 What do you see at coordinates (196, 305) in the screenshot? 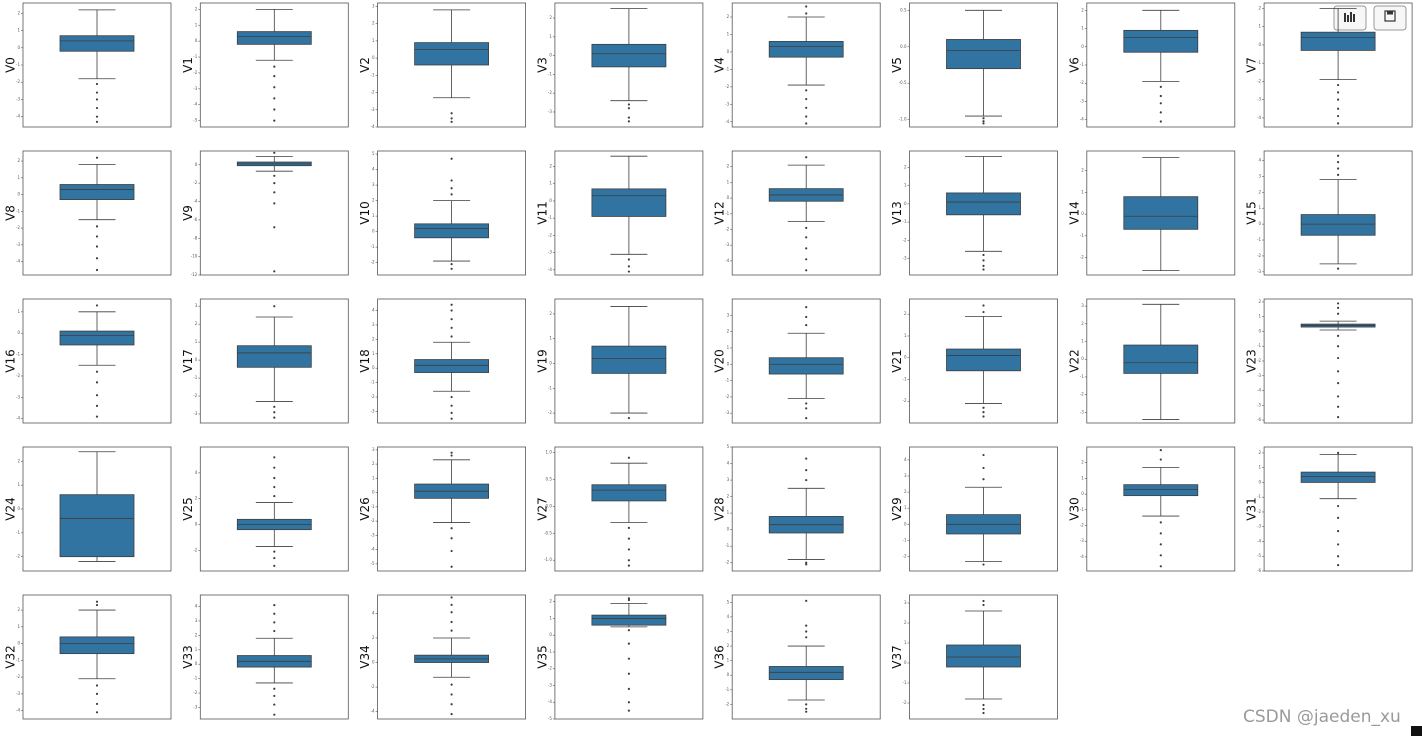
I see `y-tick-label: 3` at bounding box center [196, 305].